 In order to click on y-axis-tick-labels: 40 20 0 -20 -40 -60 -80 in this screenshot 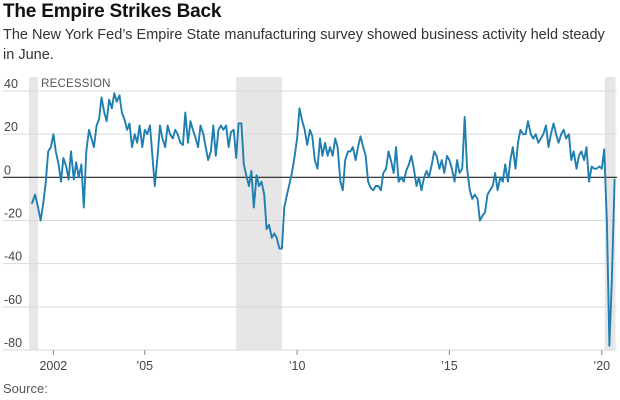, I will do `click(13, 213)`.